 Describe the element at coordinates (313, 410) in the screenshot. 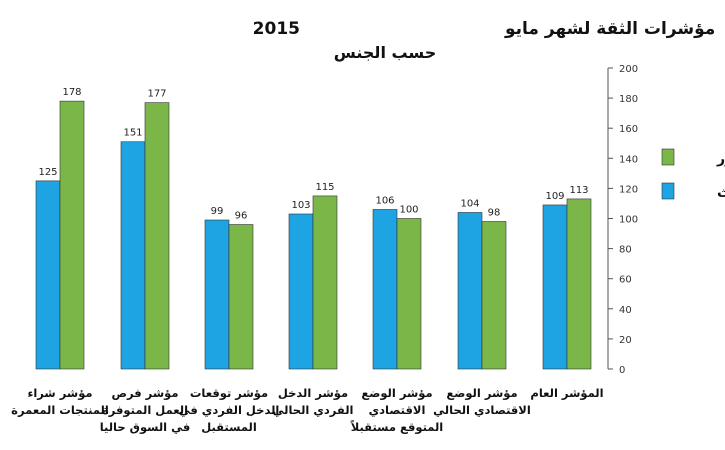

I see `category-label-3-line-1: الفردي الحالي` at that location.